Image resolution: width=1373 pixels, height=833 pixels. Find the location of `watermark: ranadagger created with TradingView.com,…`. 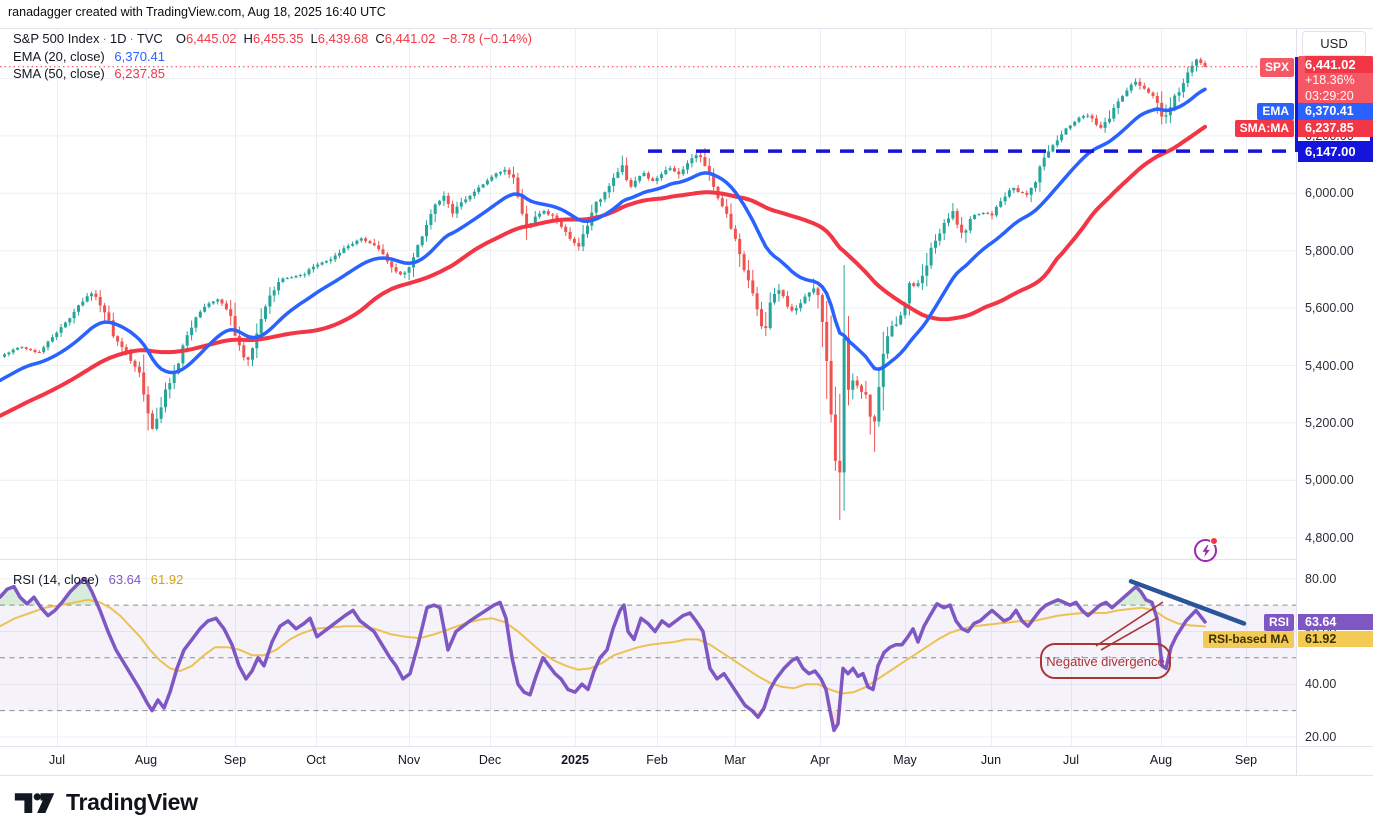

watermark: ranadagger created with TradingView.com,… is located at coordinates (197, 12).